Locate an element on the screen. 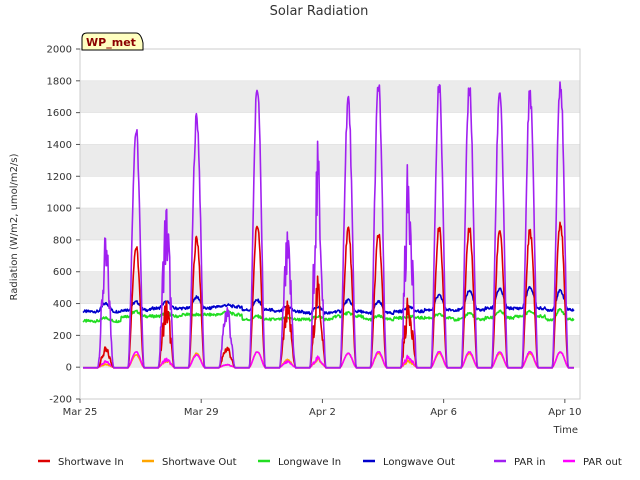 Image resolution: width=640 pixels, height=480 pixels. y-tick-label: 200 is located at coordinates (62, 336).